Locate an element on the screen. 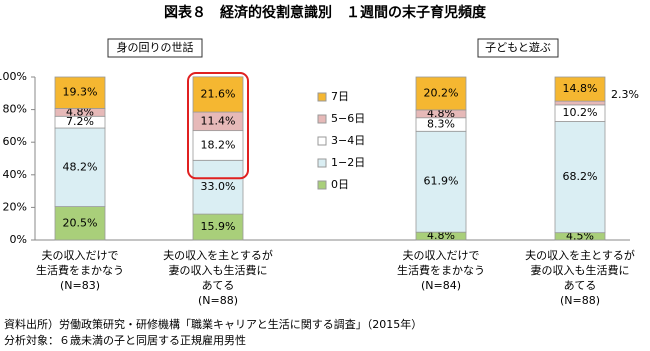  data-label: 48.2% is located at coordinates (80, 166).